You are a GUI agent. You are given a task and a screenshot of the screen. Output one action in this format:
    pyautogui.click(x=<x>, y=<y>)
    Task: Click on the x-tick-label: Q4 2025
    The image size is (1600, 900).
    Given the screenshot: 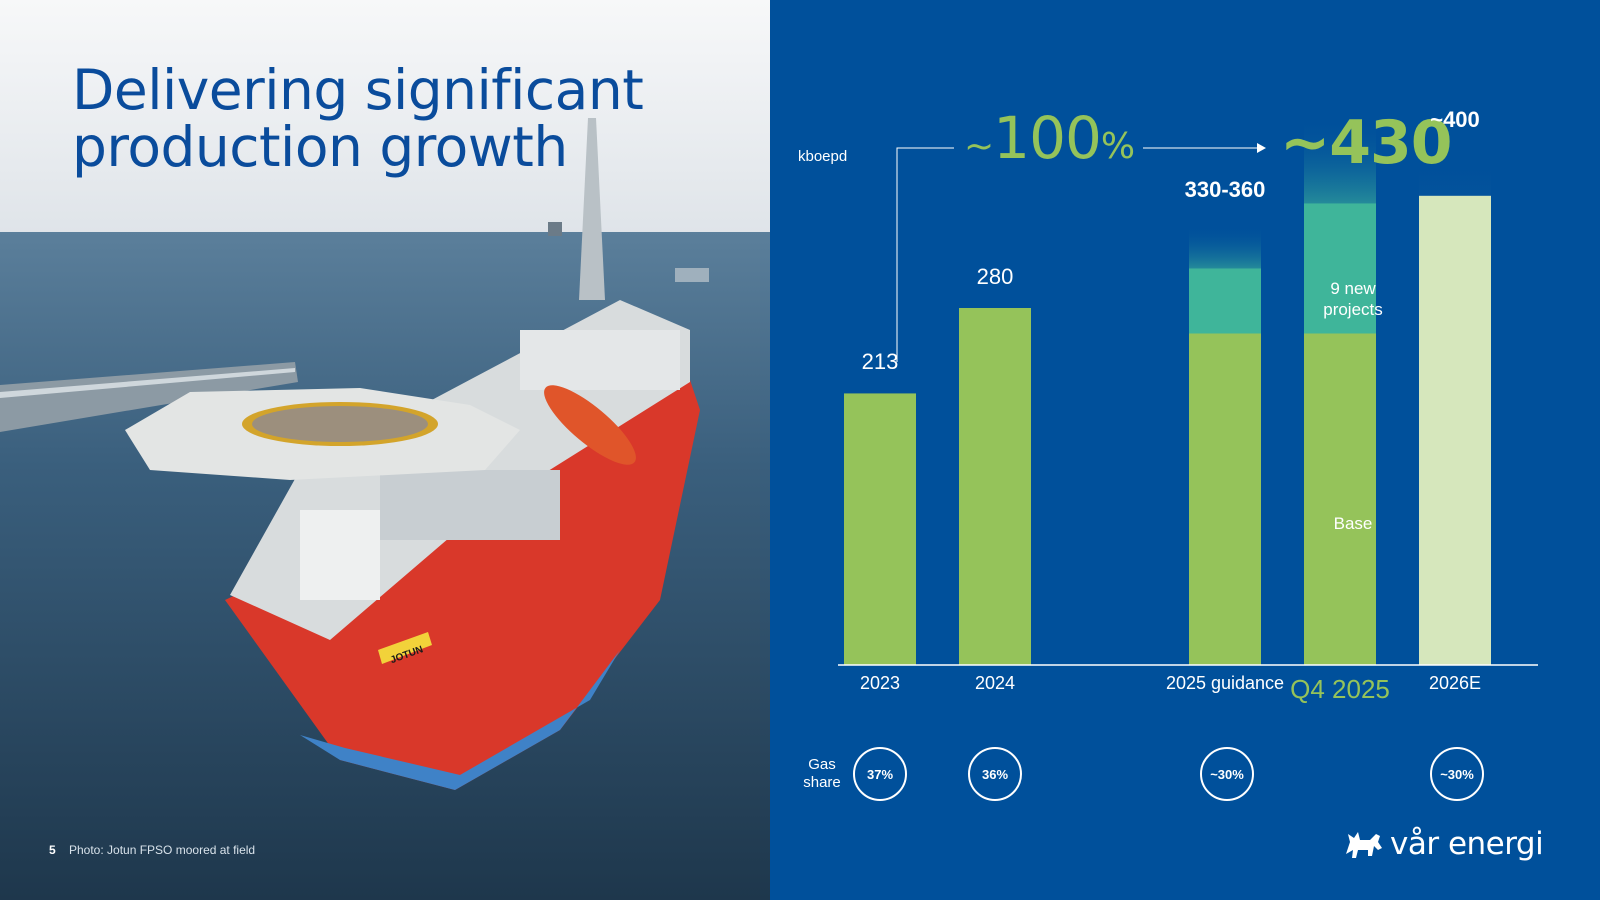 What is the action you would take?
    pyautogui.click(x=1340, y=689)
    